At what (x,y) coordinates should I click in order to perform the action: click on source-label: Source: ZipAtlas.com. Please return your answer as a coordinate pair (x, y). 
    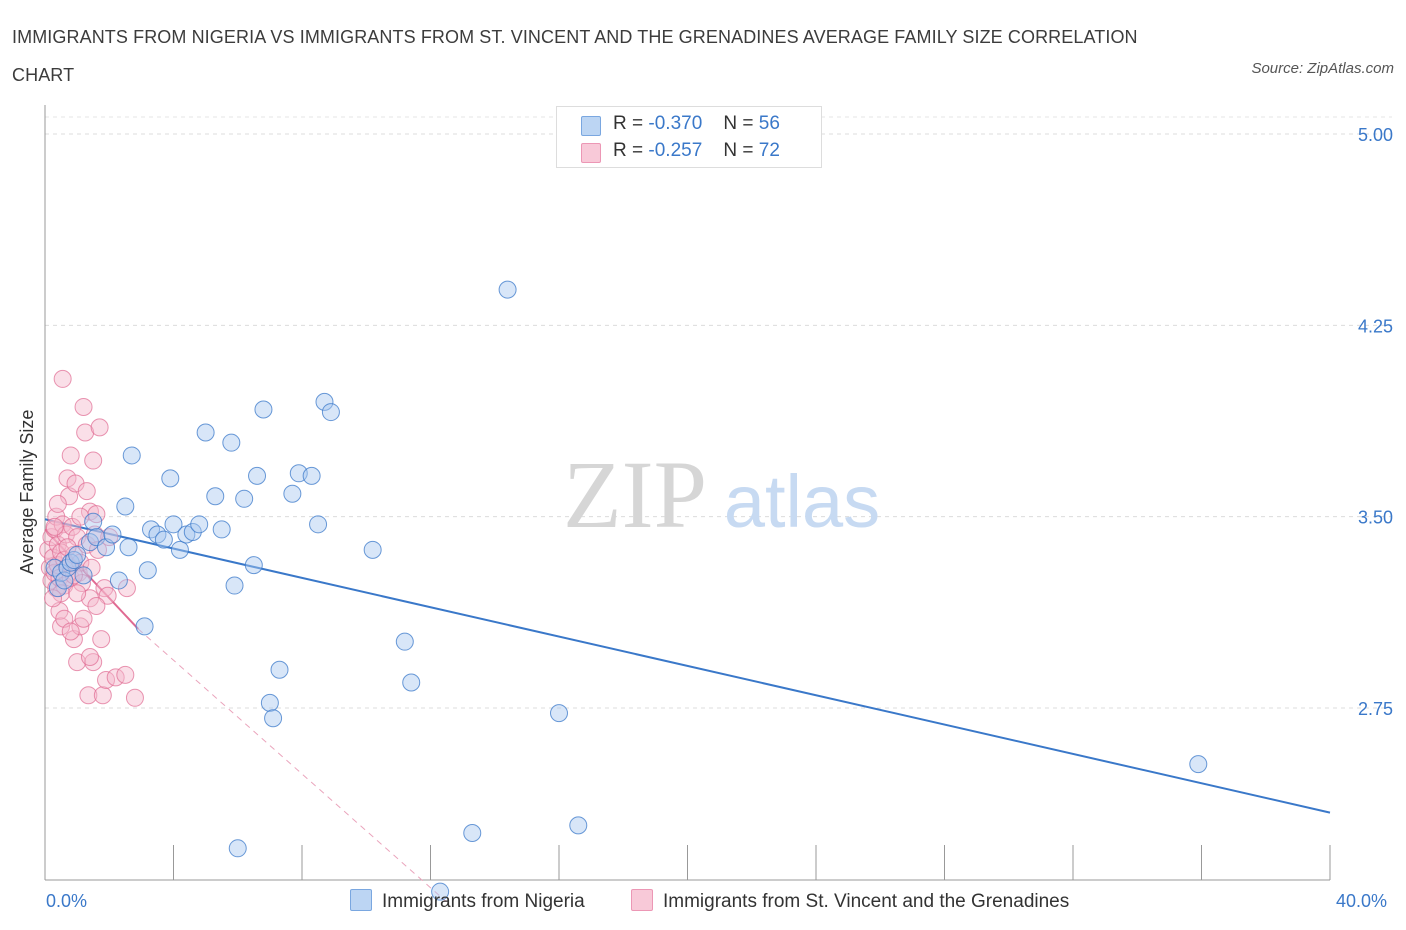
    Looking at the image, I should click on (1322, 68).